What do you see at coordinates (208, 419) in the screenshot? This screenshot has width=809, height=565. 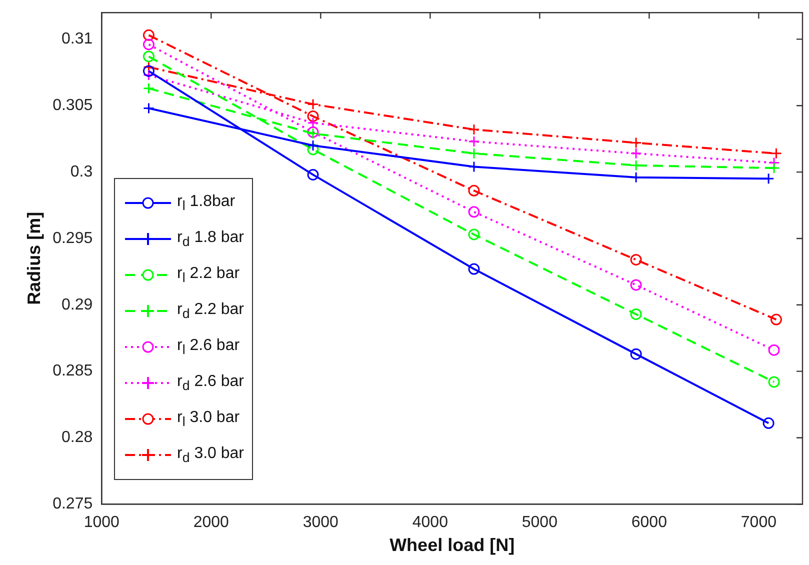 I see `legend-label: r$_{l}$ 3.0 bar` at bounding box center [208, 419].